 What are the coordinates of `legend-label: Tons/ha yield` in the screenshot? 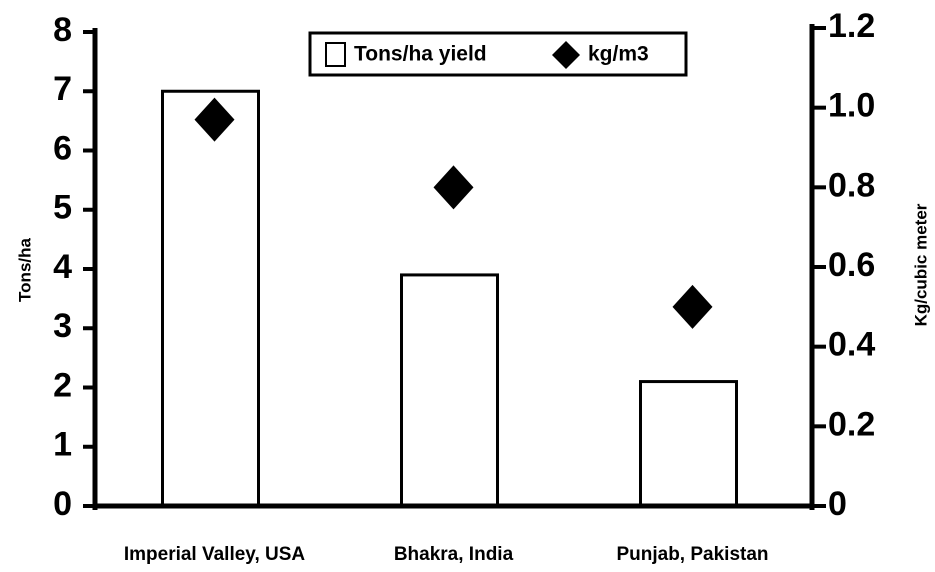 It's located at (420, 54).